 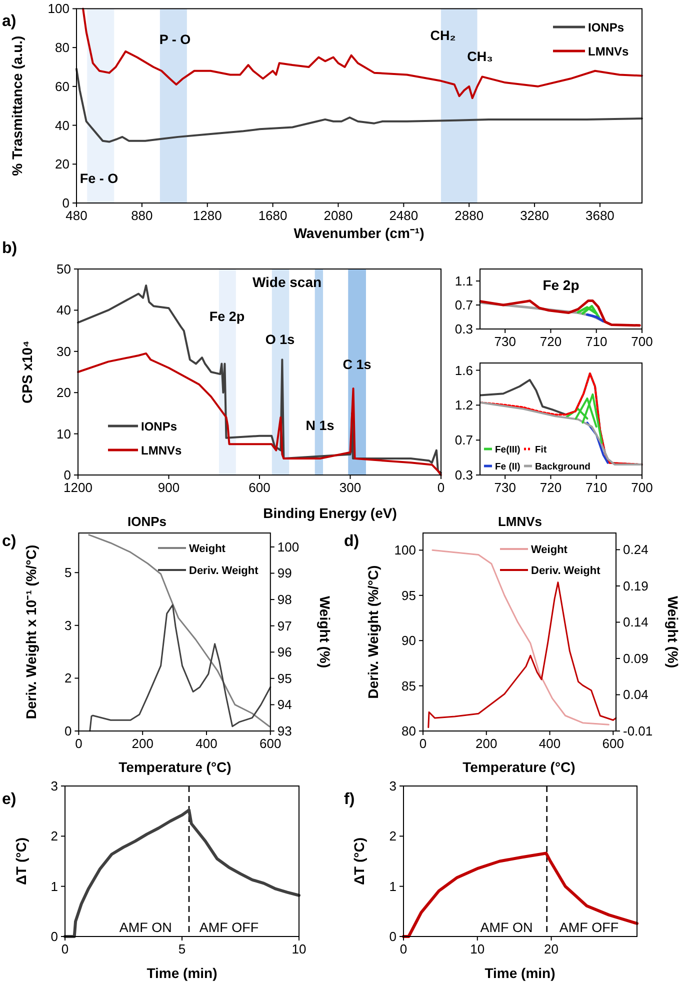 I want to click on y2-tick-label: 0.19, so click(x=635, y=586).